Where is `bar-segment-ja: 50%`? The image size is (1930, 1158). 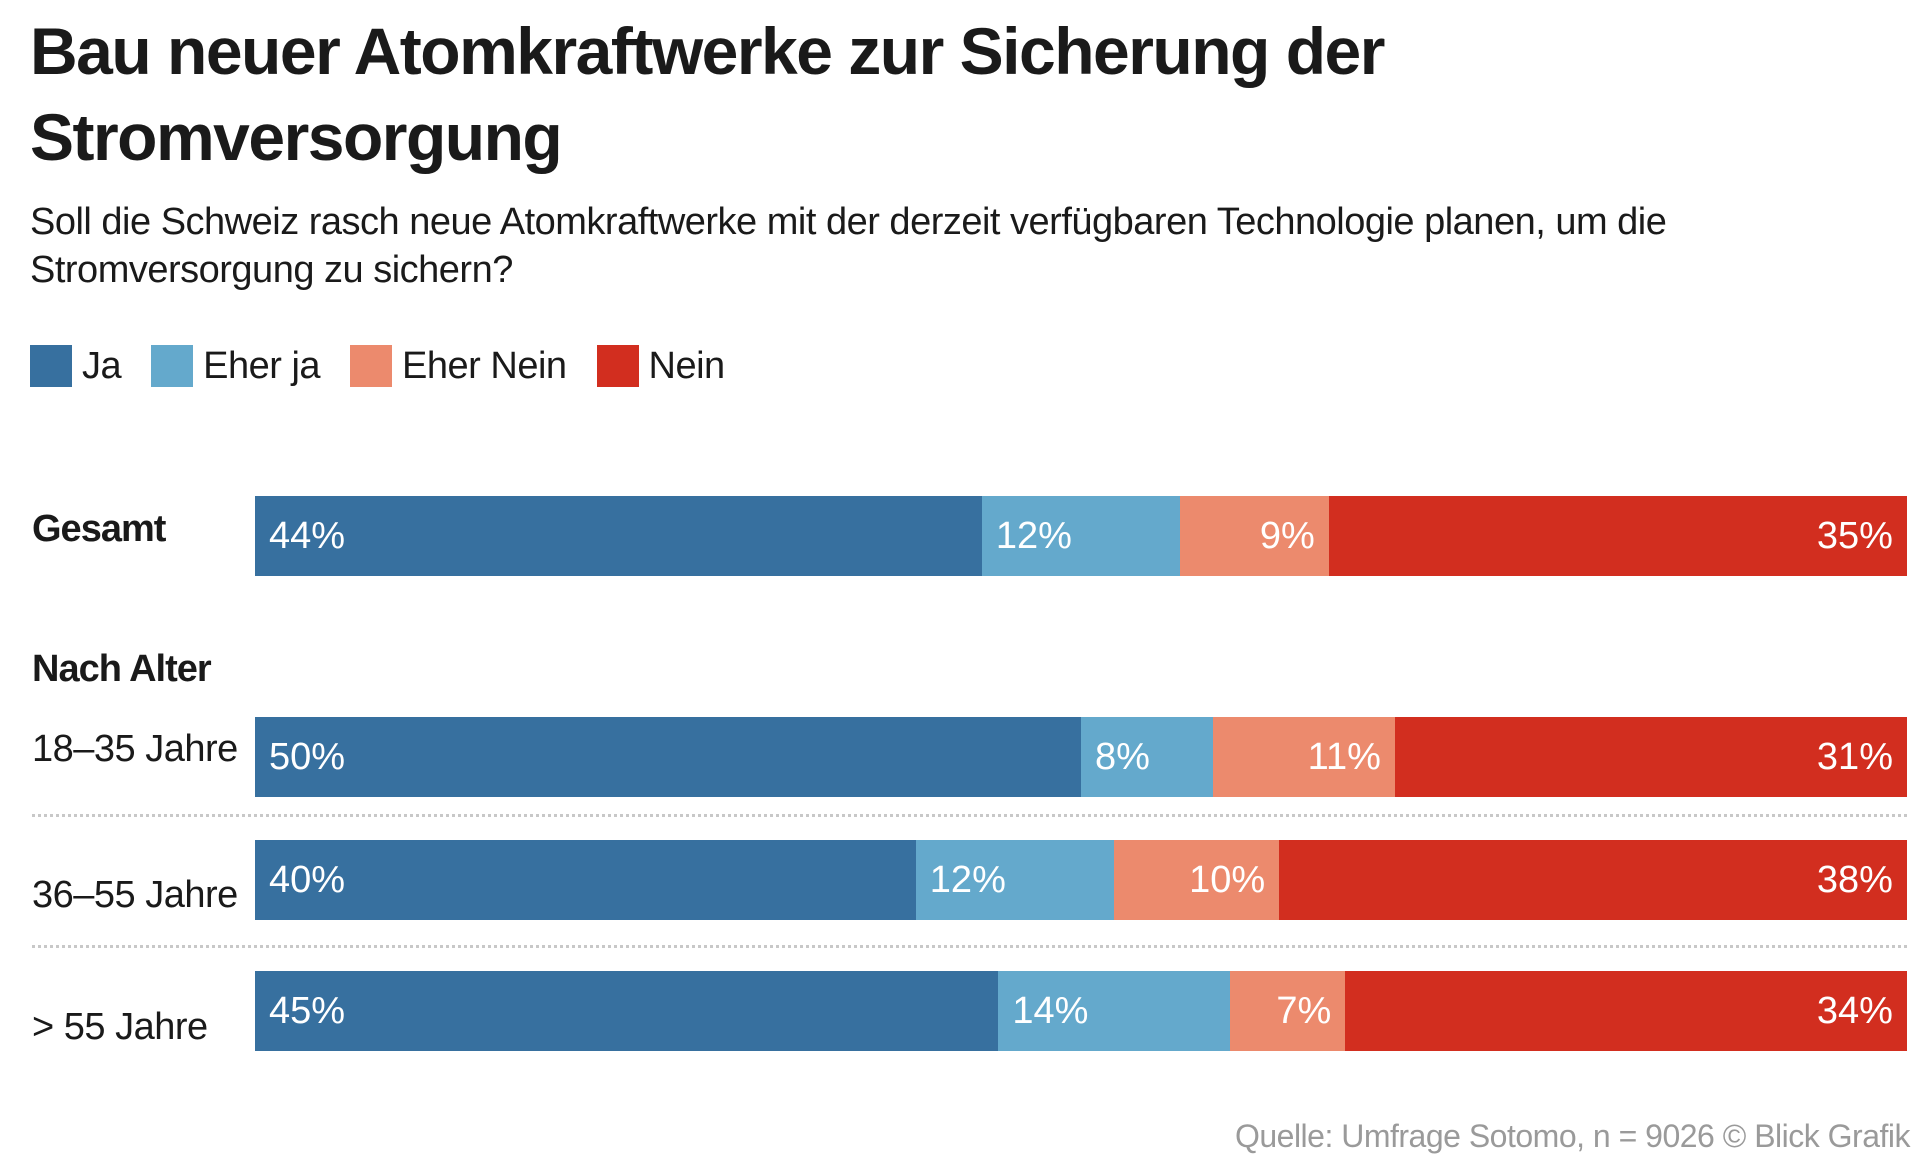
bar-segment-ja: 50% is located at coordinates (668, 757).